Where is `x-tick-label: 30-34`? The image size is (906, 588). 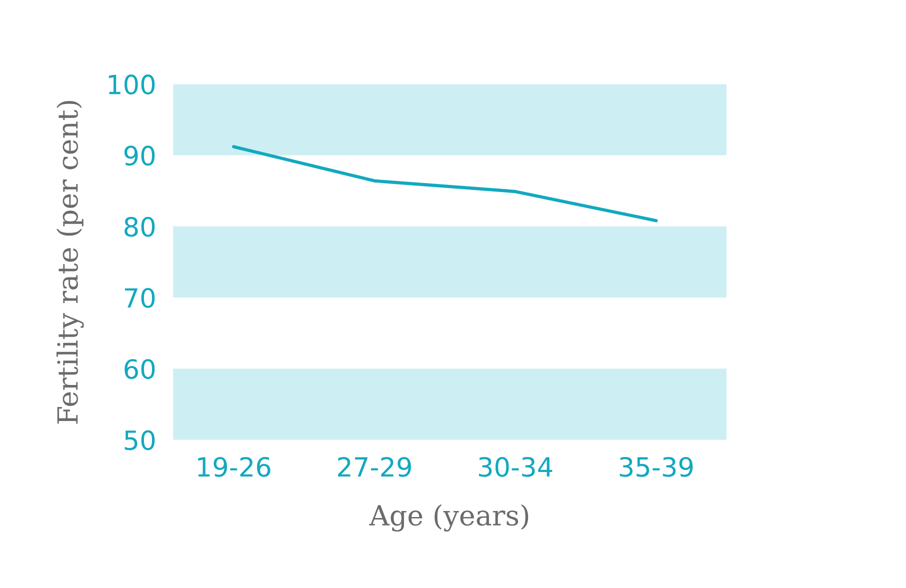
x-tick-label: 30-34 is located at coordinates (515, 466).